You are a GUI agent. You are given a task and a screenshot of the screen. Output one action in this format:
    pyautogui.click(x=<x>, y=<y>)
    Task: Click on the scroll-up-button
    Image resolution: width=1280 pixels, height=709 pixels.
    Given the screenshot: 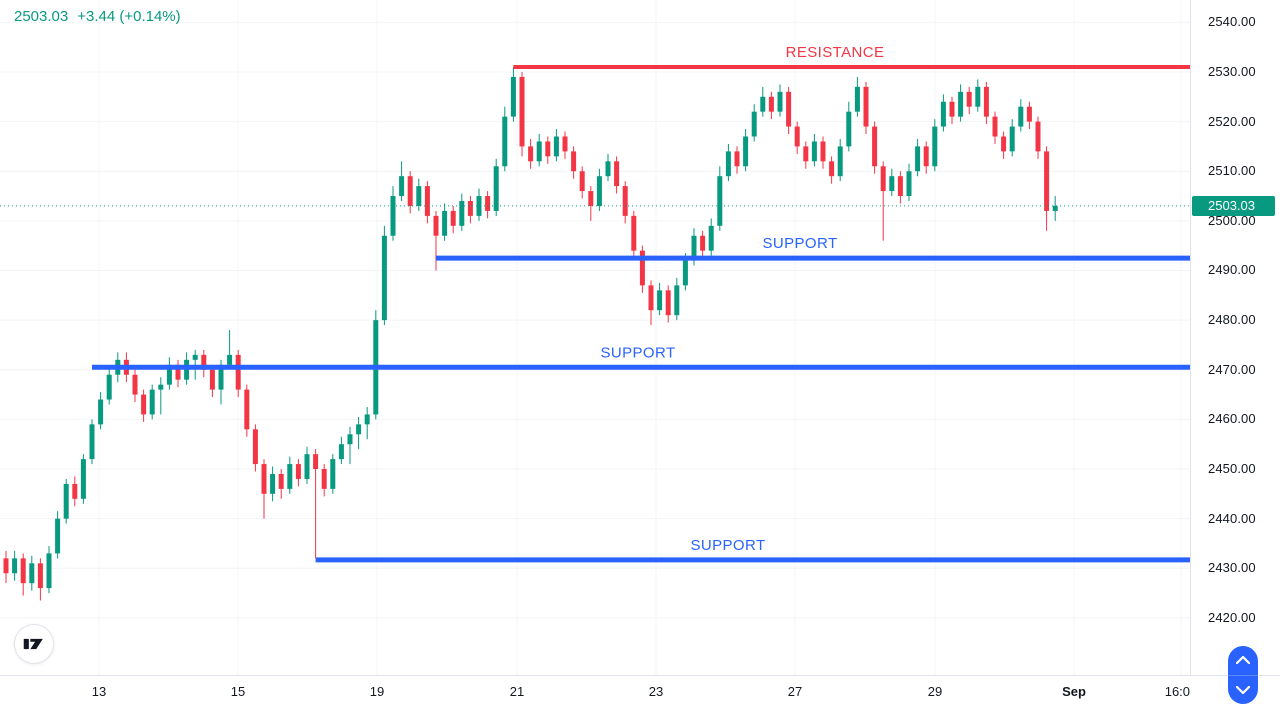 What is the action you would take?
    pyautogui.click(x=1243, y=661)
    